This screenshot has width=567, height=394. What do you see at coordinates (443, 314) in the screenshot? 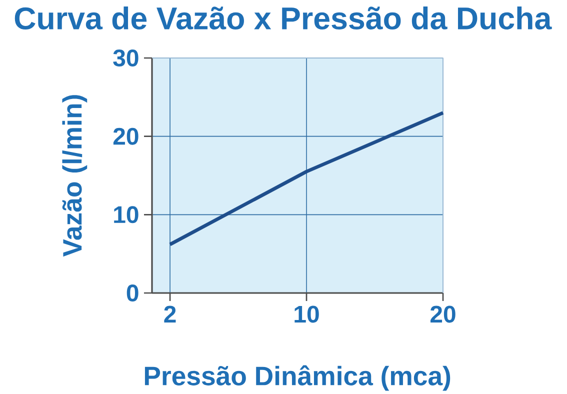
I see `x-tick-label: 20` at bounding box center [443, 314].